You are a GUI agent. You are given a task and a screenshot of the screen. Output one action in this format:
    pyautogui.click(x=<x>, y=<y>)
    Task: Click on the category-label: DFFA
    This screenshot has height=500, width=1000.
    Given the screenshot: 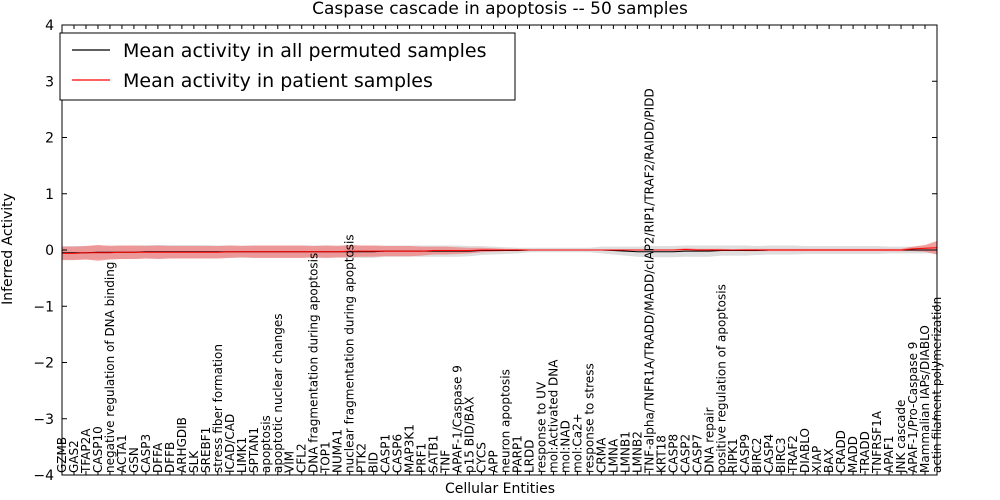 What is the action you would take?
    pyautogui.click(x=158, y=457)
    